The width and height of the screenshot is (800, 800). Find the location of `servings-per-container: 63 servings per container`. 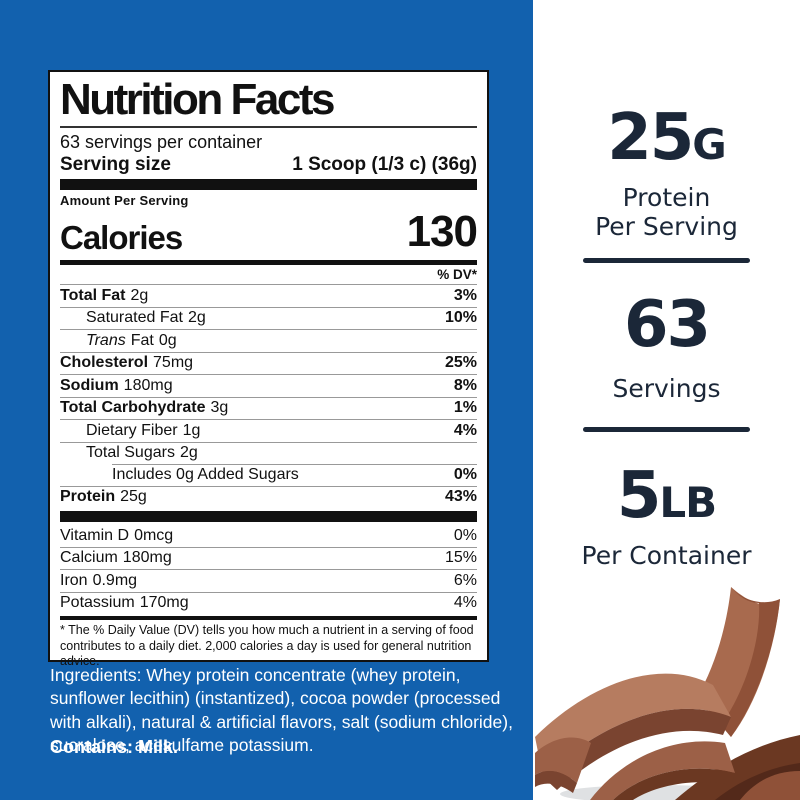

servings-per-container: 63 servings per container is located at coordinates (161, 142).